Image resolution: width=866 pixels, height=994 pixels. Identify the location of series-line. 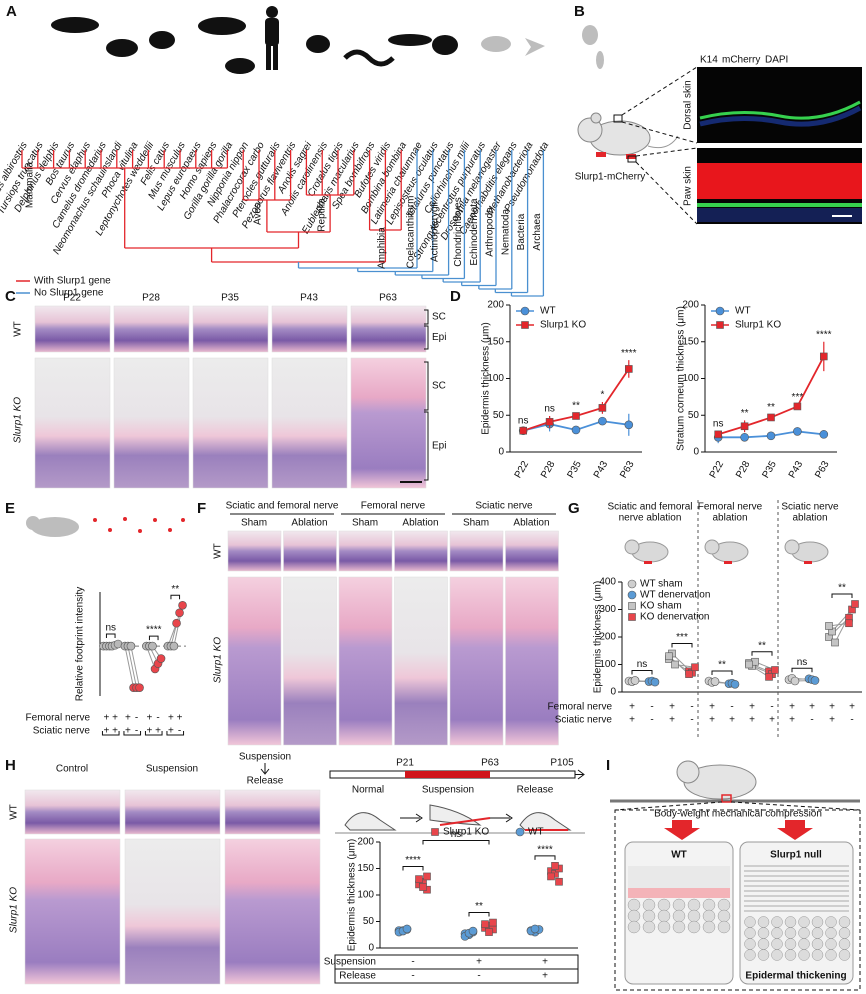
(771, 396).